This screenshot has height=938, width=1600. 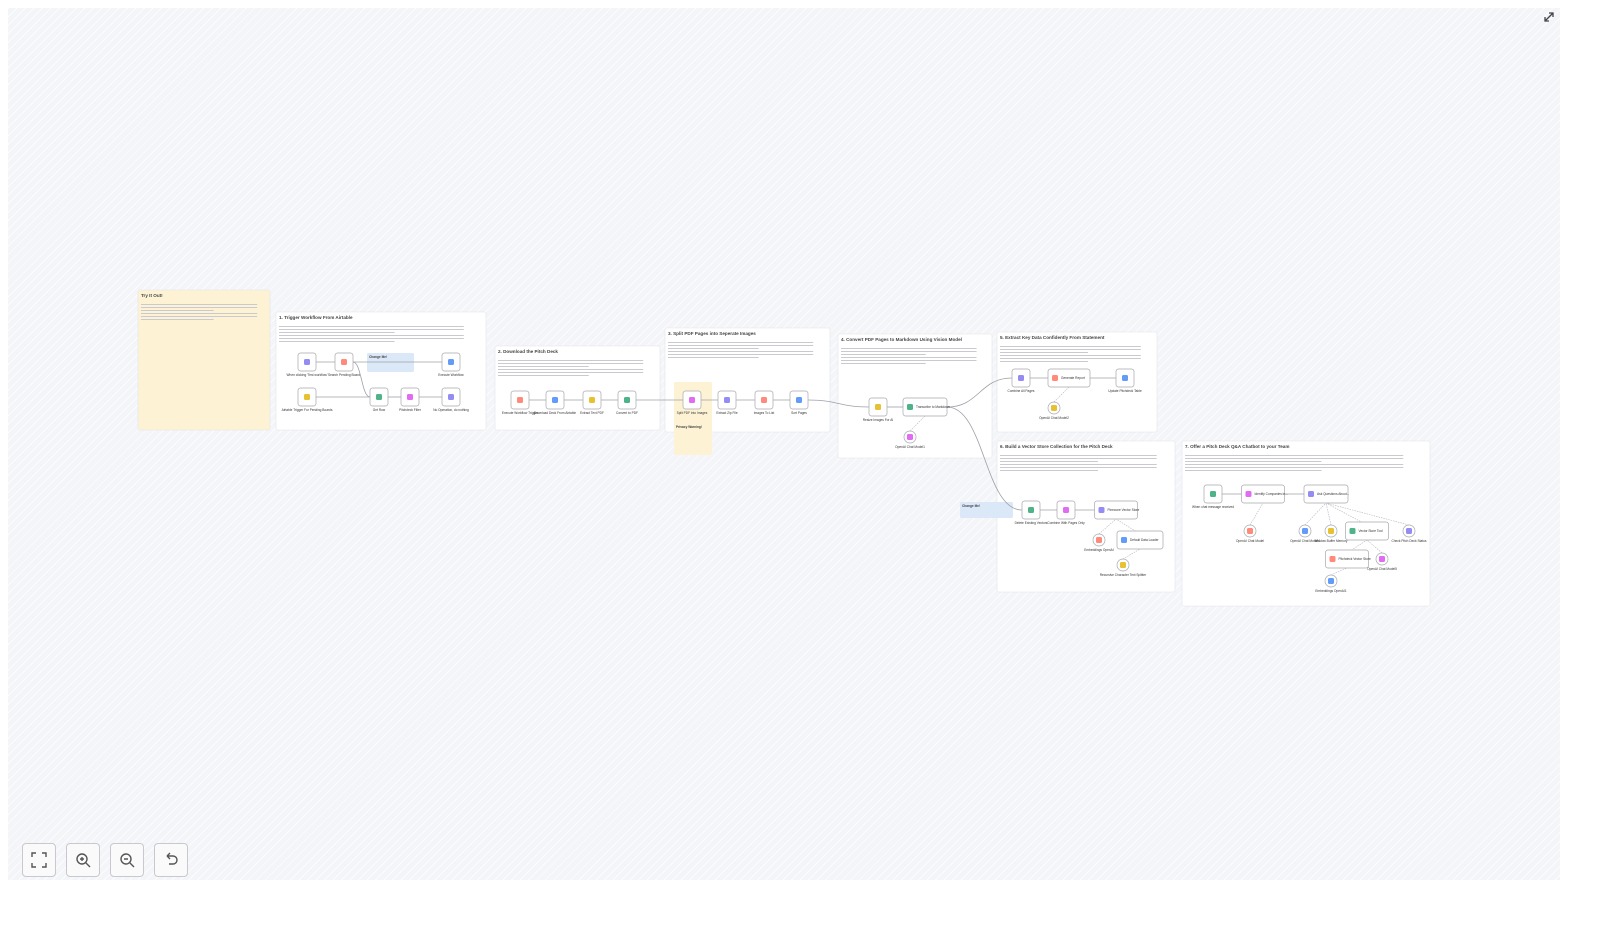 I want to click on workflow-node: OpenAI Chat Model4, so click(x=1305, y=533).